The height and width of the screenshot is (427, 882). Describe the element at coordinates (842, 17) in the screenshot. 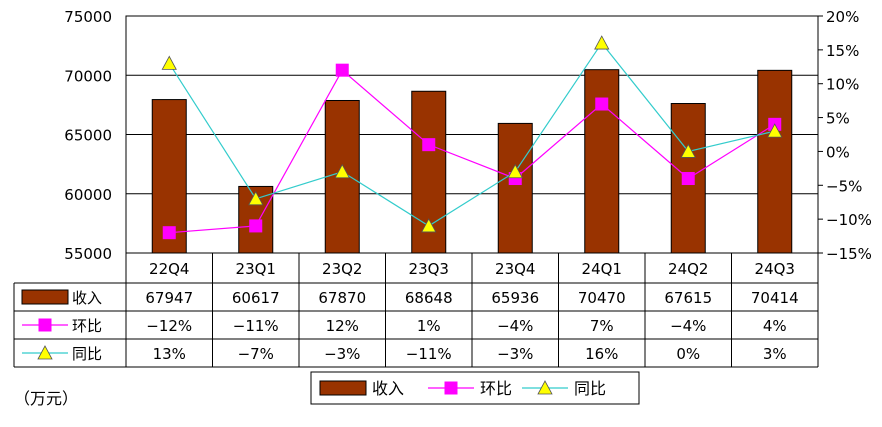

I see `right-axis-tick-label: 20%` at that location.